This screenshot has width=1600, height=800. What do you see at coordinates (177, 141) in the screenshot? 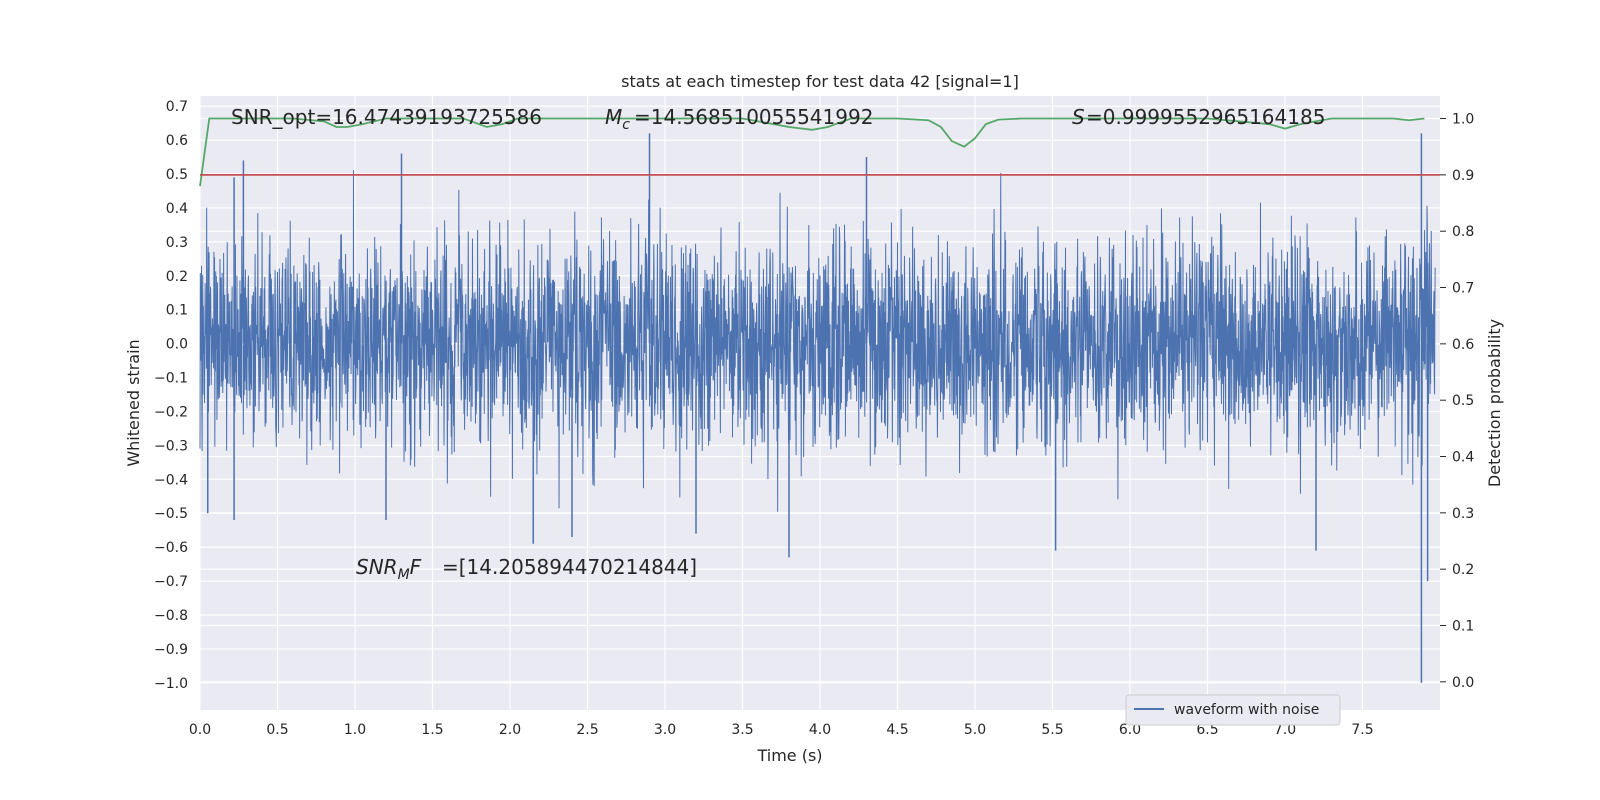
I see `y-tick-label: 0.6` at bounding box center [177, 141].